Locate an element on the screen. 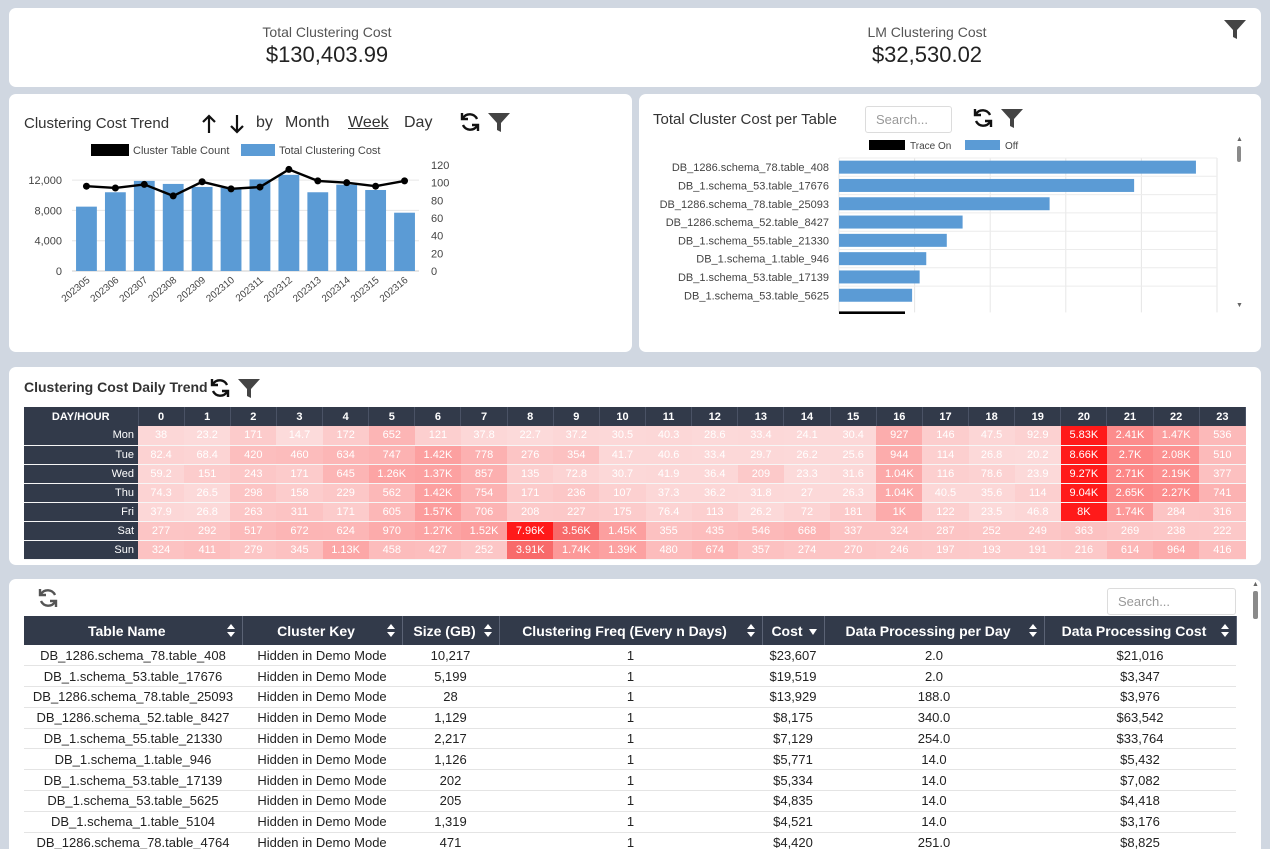 This screenshot has height=849, width=1270. column-header: Cluster Key is located at coordinates (322, 630).